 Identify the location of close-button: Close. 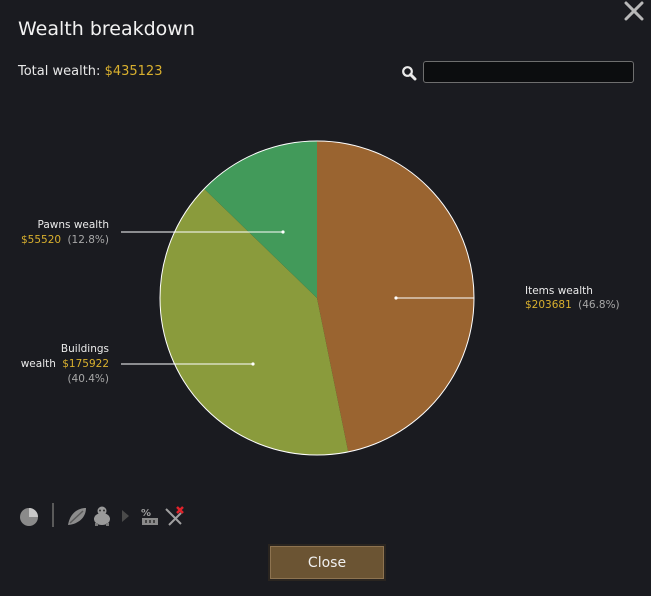
(327, 562).